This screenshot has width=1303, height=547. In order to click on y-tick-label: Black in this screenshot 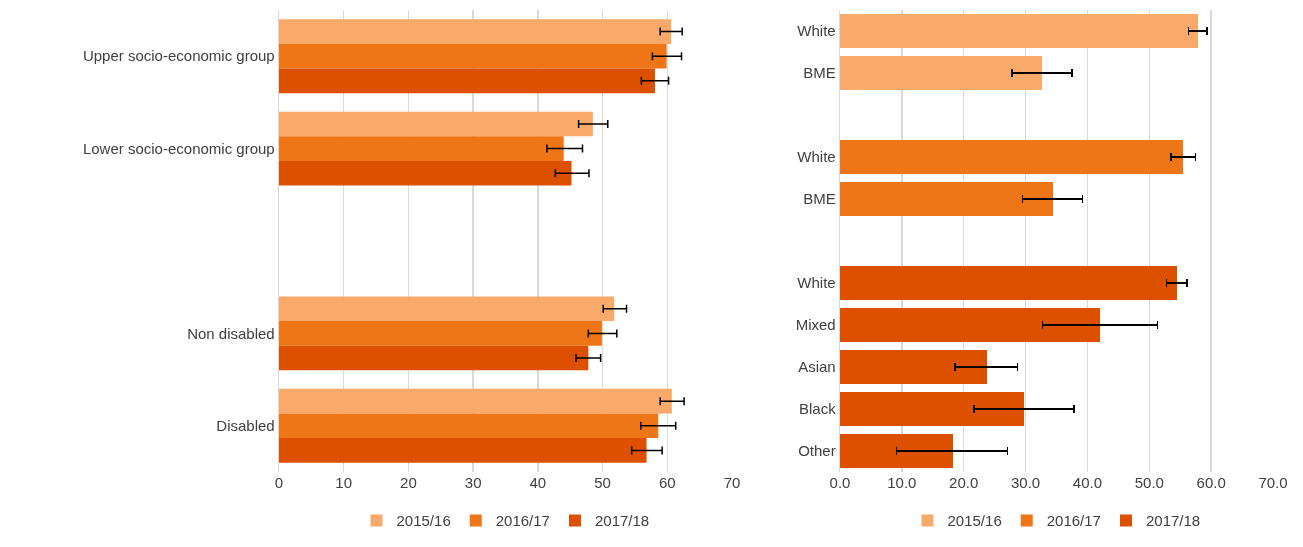, I will do `click(818, 409)`.